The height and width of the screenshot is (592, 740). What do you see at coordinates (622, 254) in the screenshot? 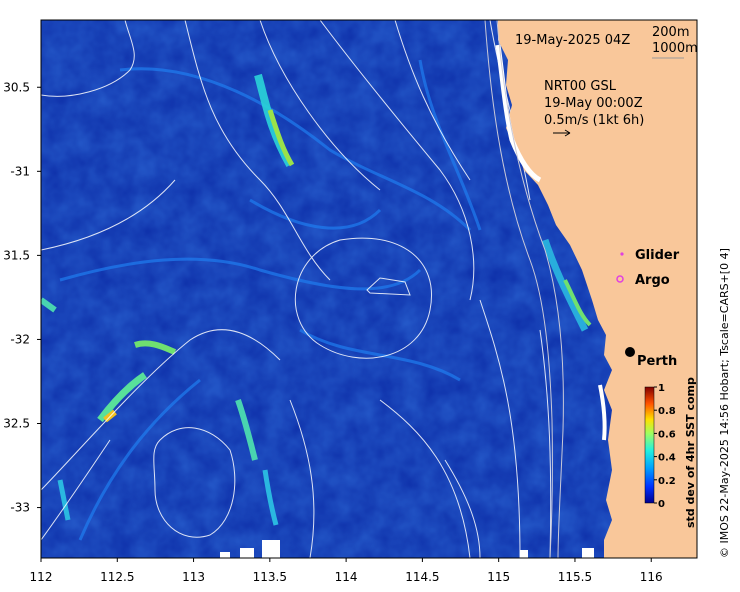
I see `glider-marker-icon` at bounding box center [622, 254].